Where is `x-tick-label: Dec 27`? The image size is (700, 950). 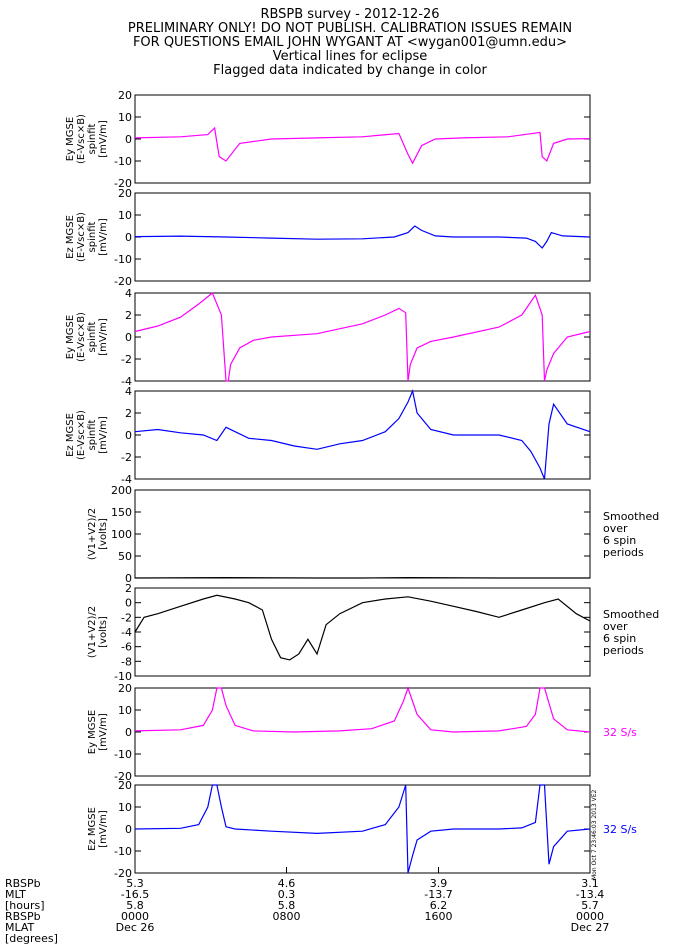 x-tick-label: Dec 27 is located at coordinates (590, 927).